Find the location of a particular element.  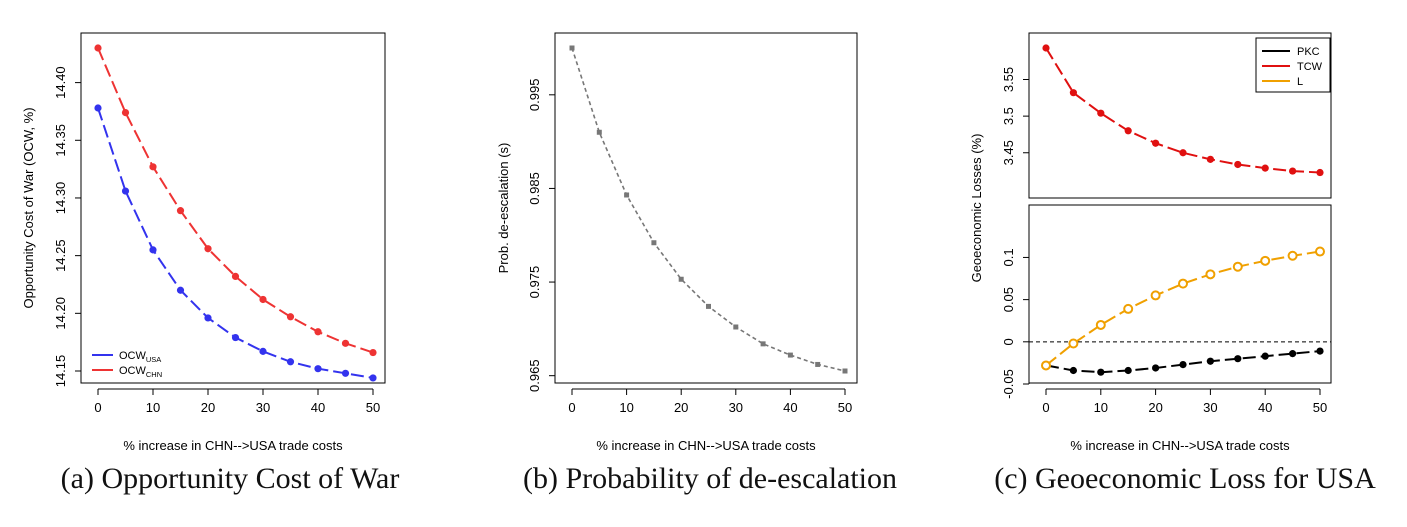

legend-label-l: L is located at coordinates (1300, 82).